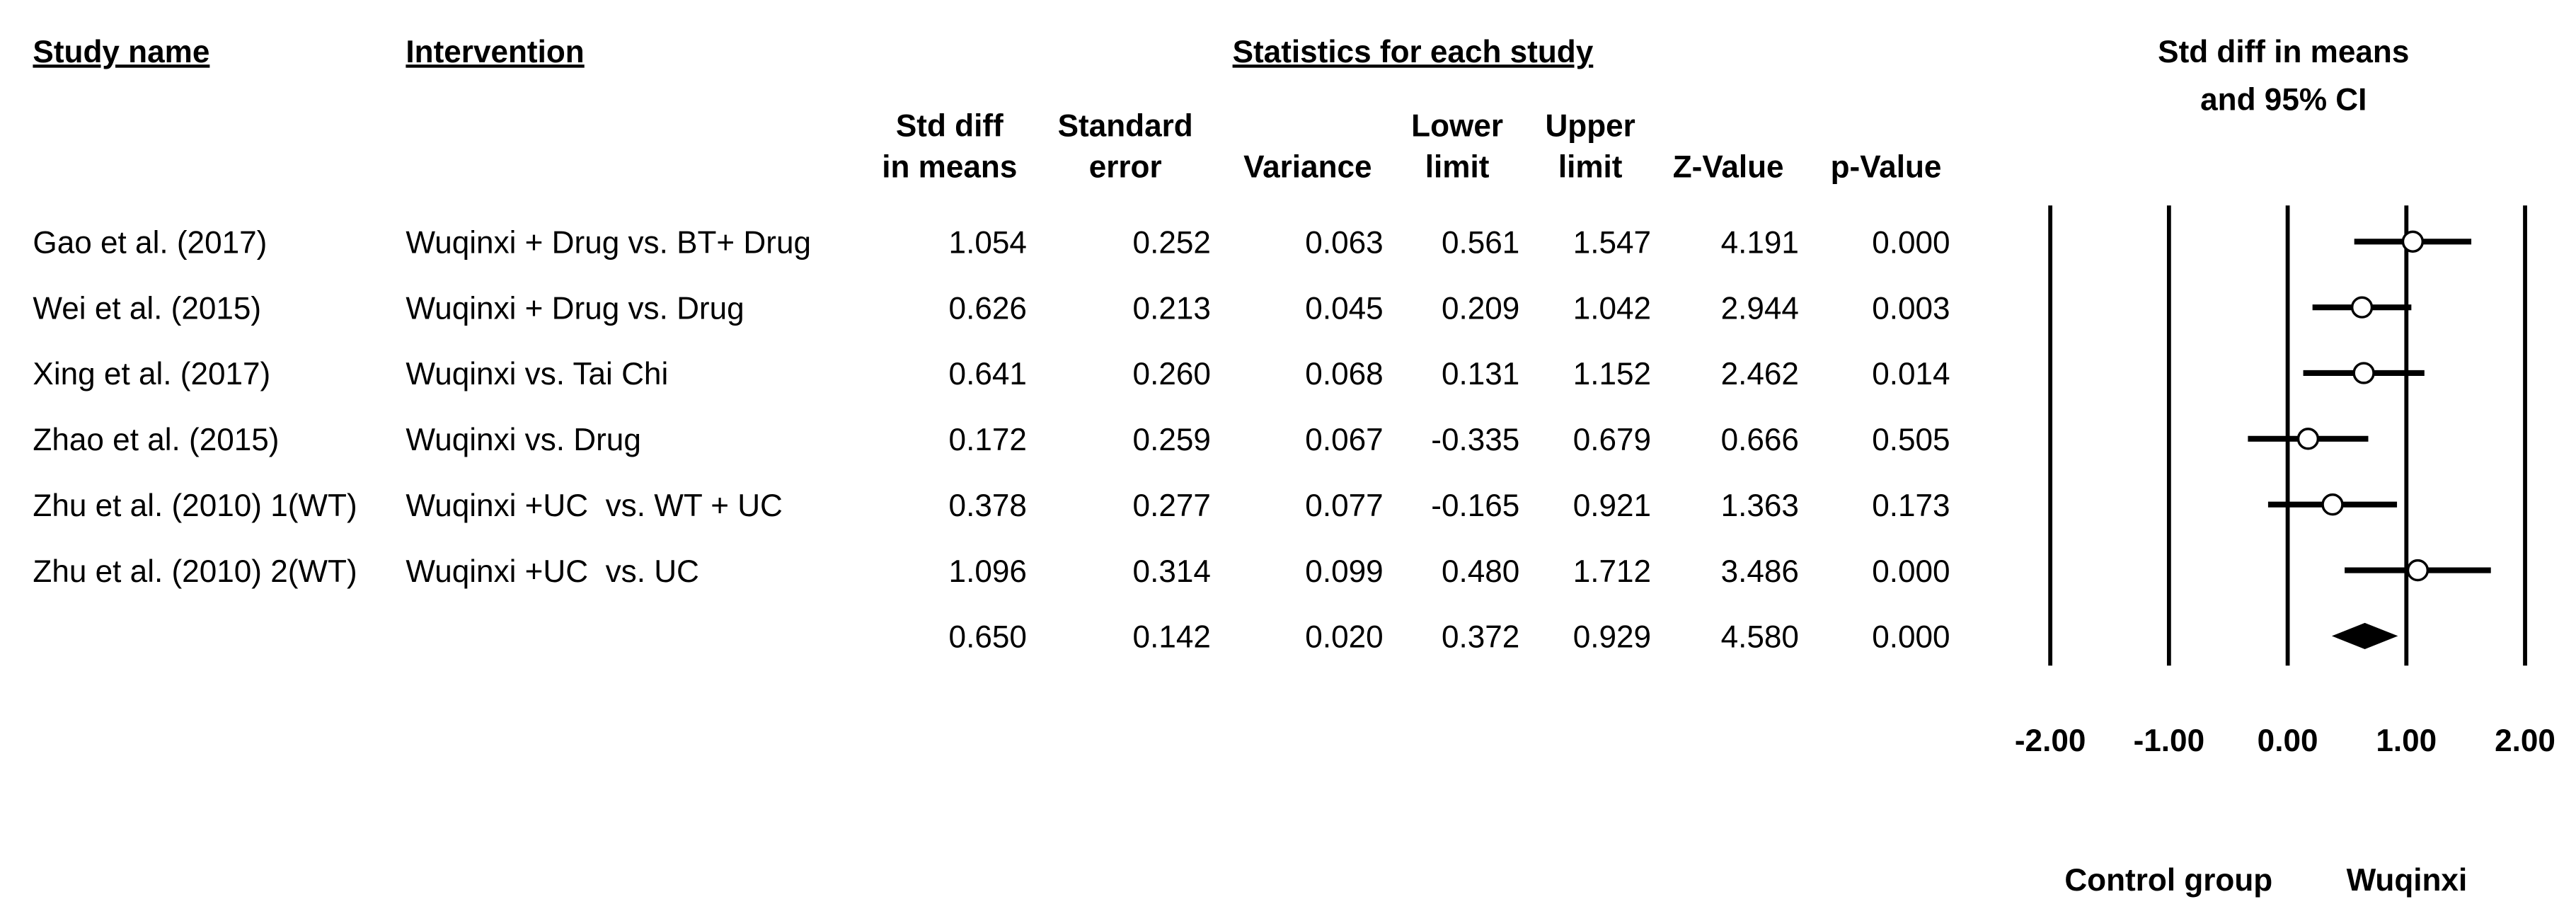 This screenshot has height=921, width=2576. I want to click on study-name: Wei et al. (2015), so click(147, 308).